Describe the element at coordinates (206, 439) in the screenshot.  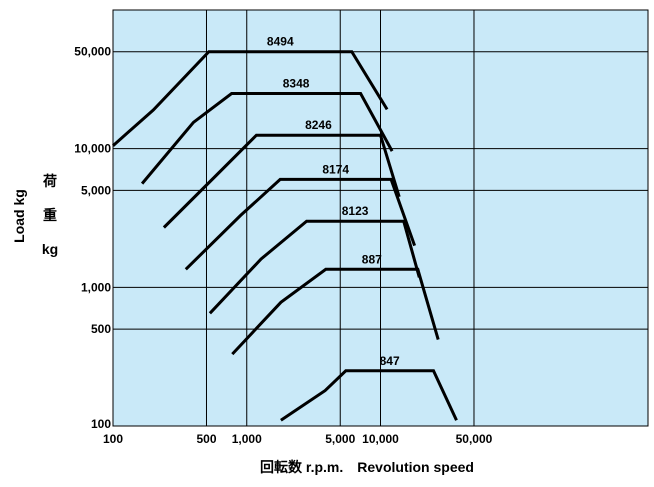
I see `x-tick-label: 500` at that location.